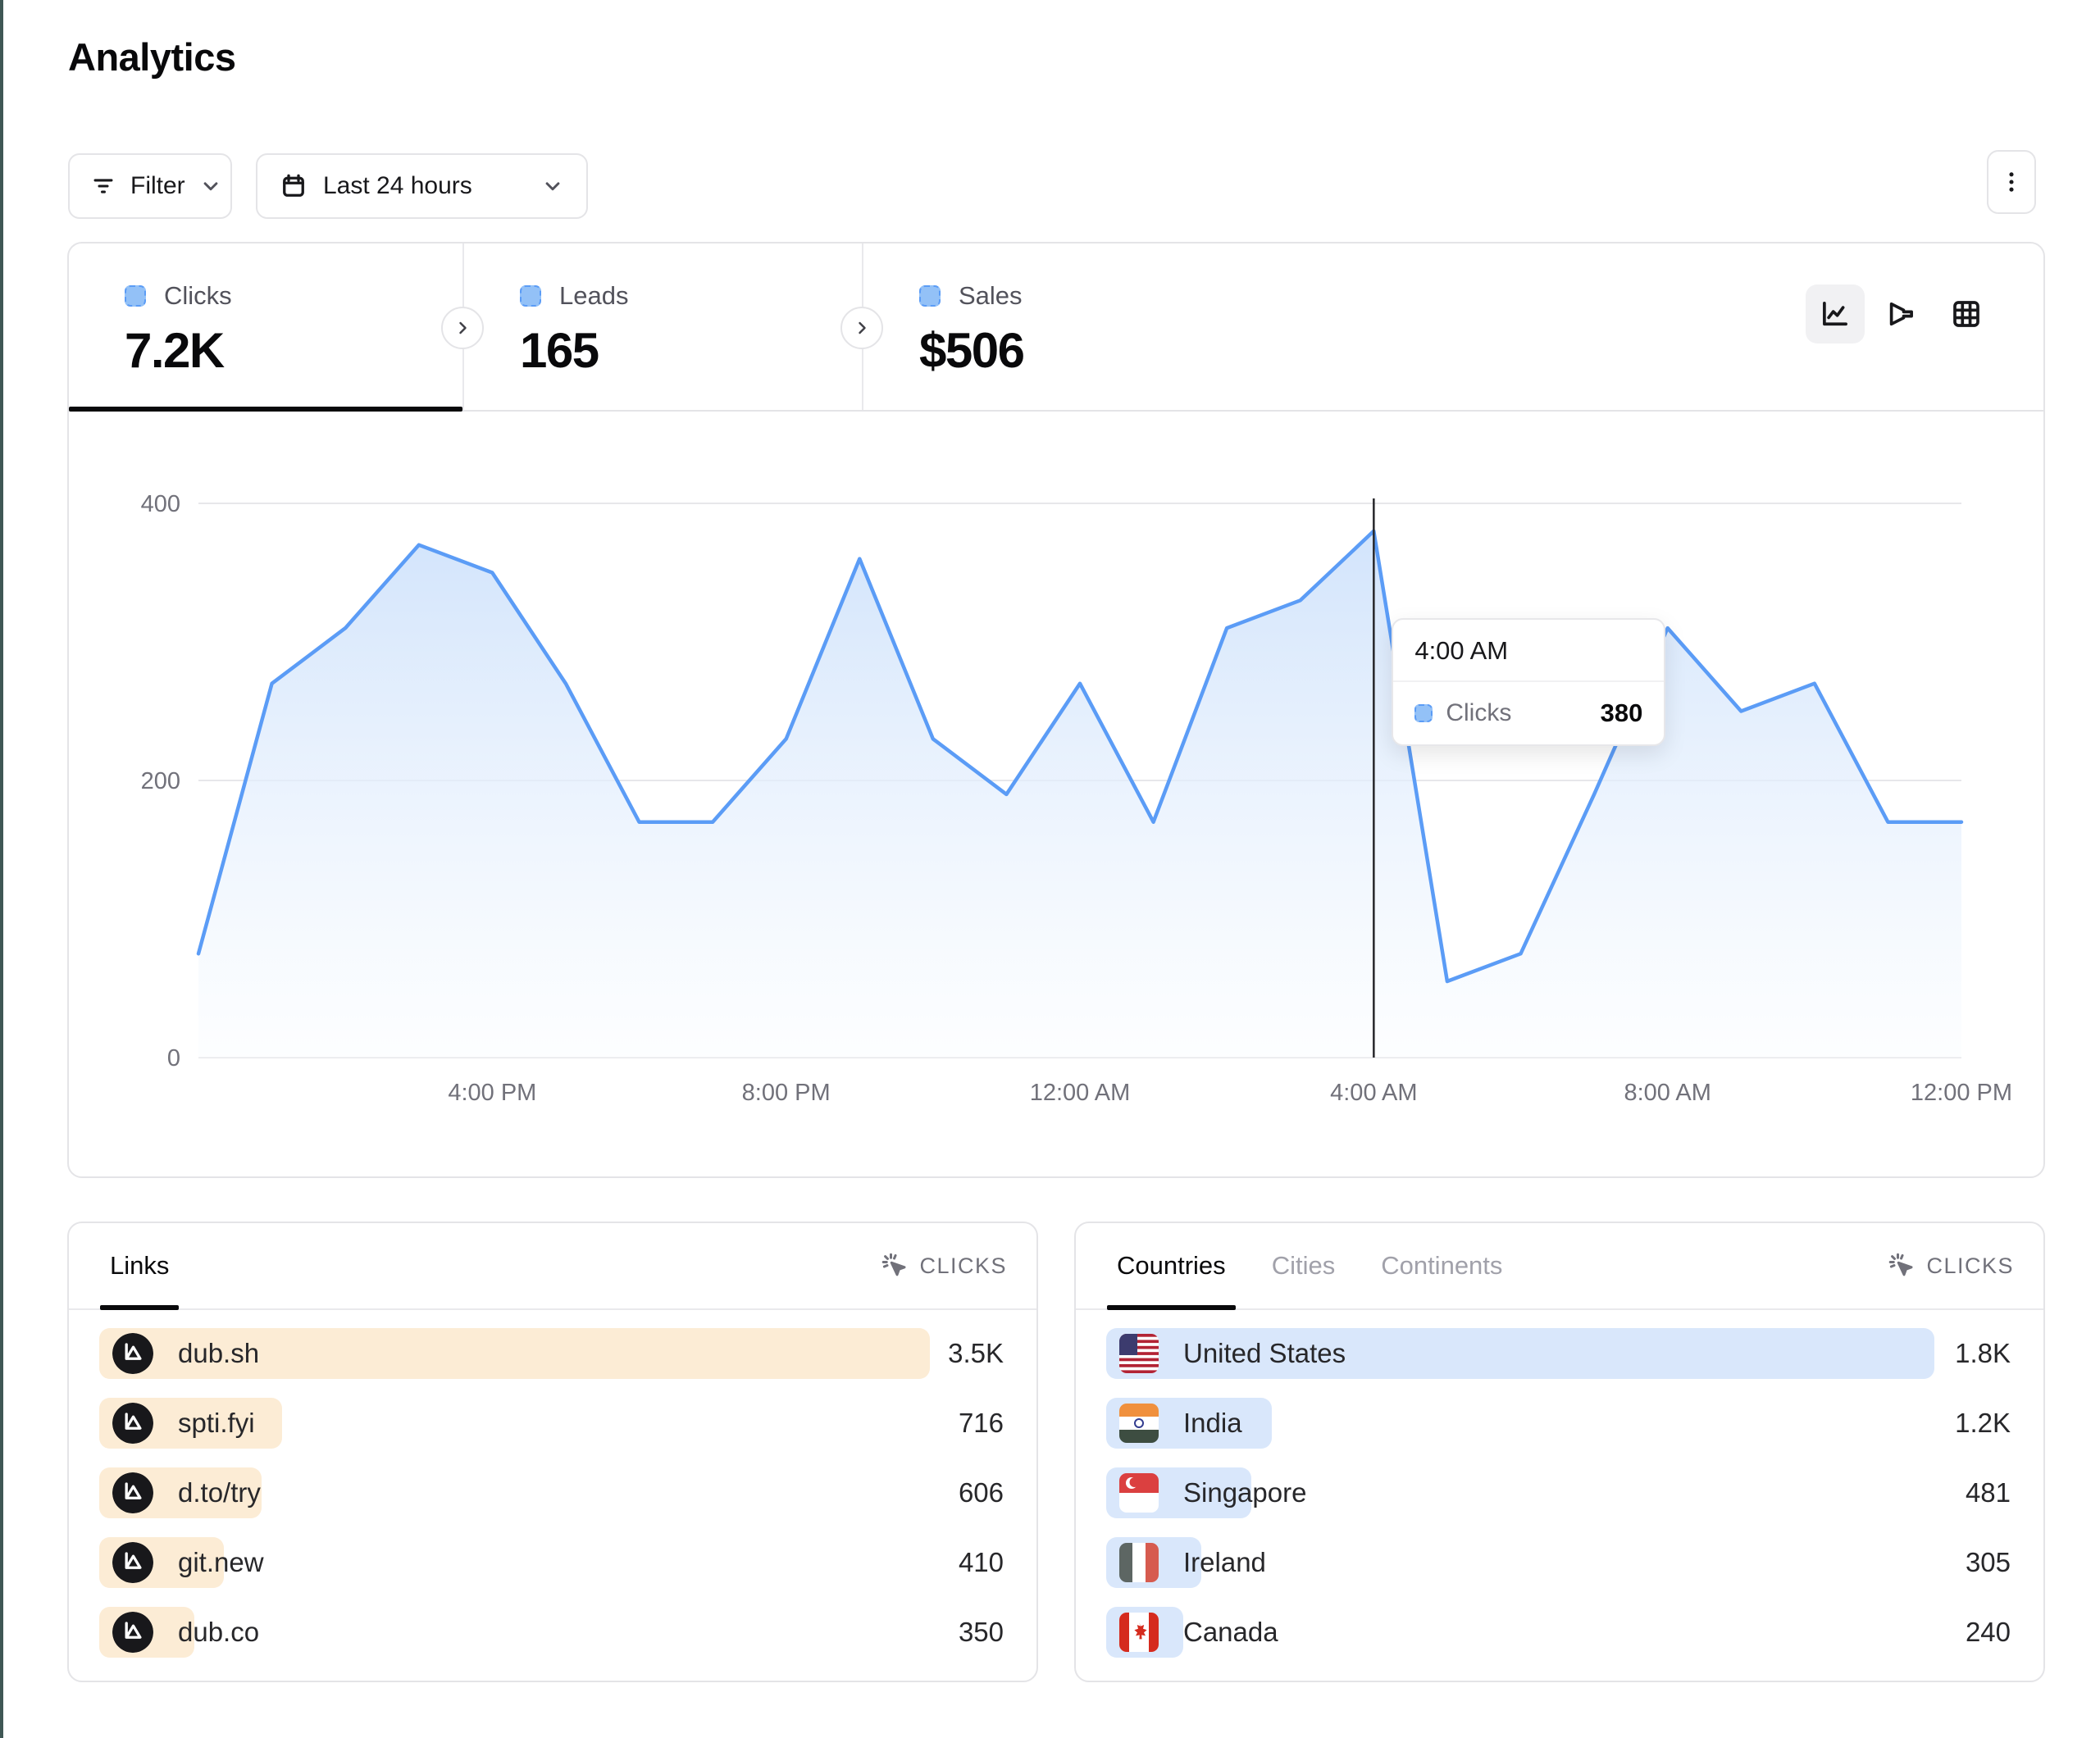  Describe the element at coordinates (1558, 1633) in the screenshot. I see `table-row: Canada 240` at that location.